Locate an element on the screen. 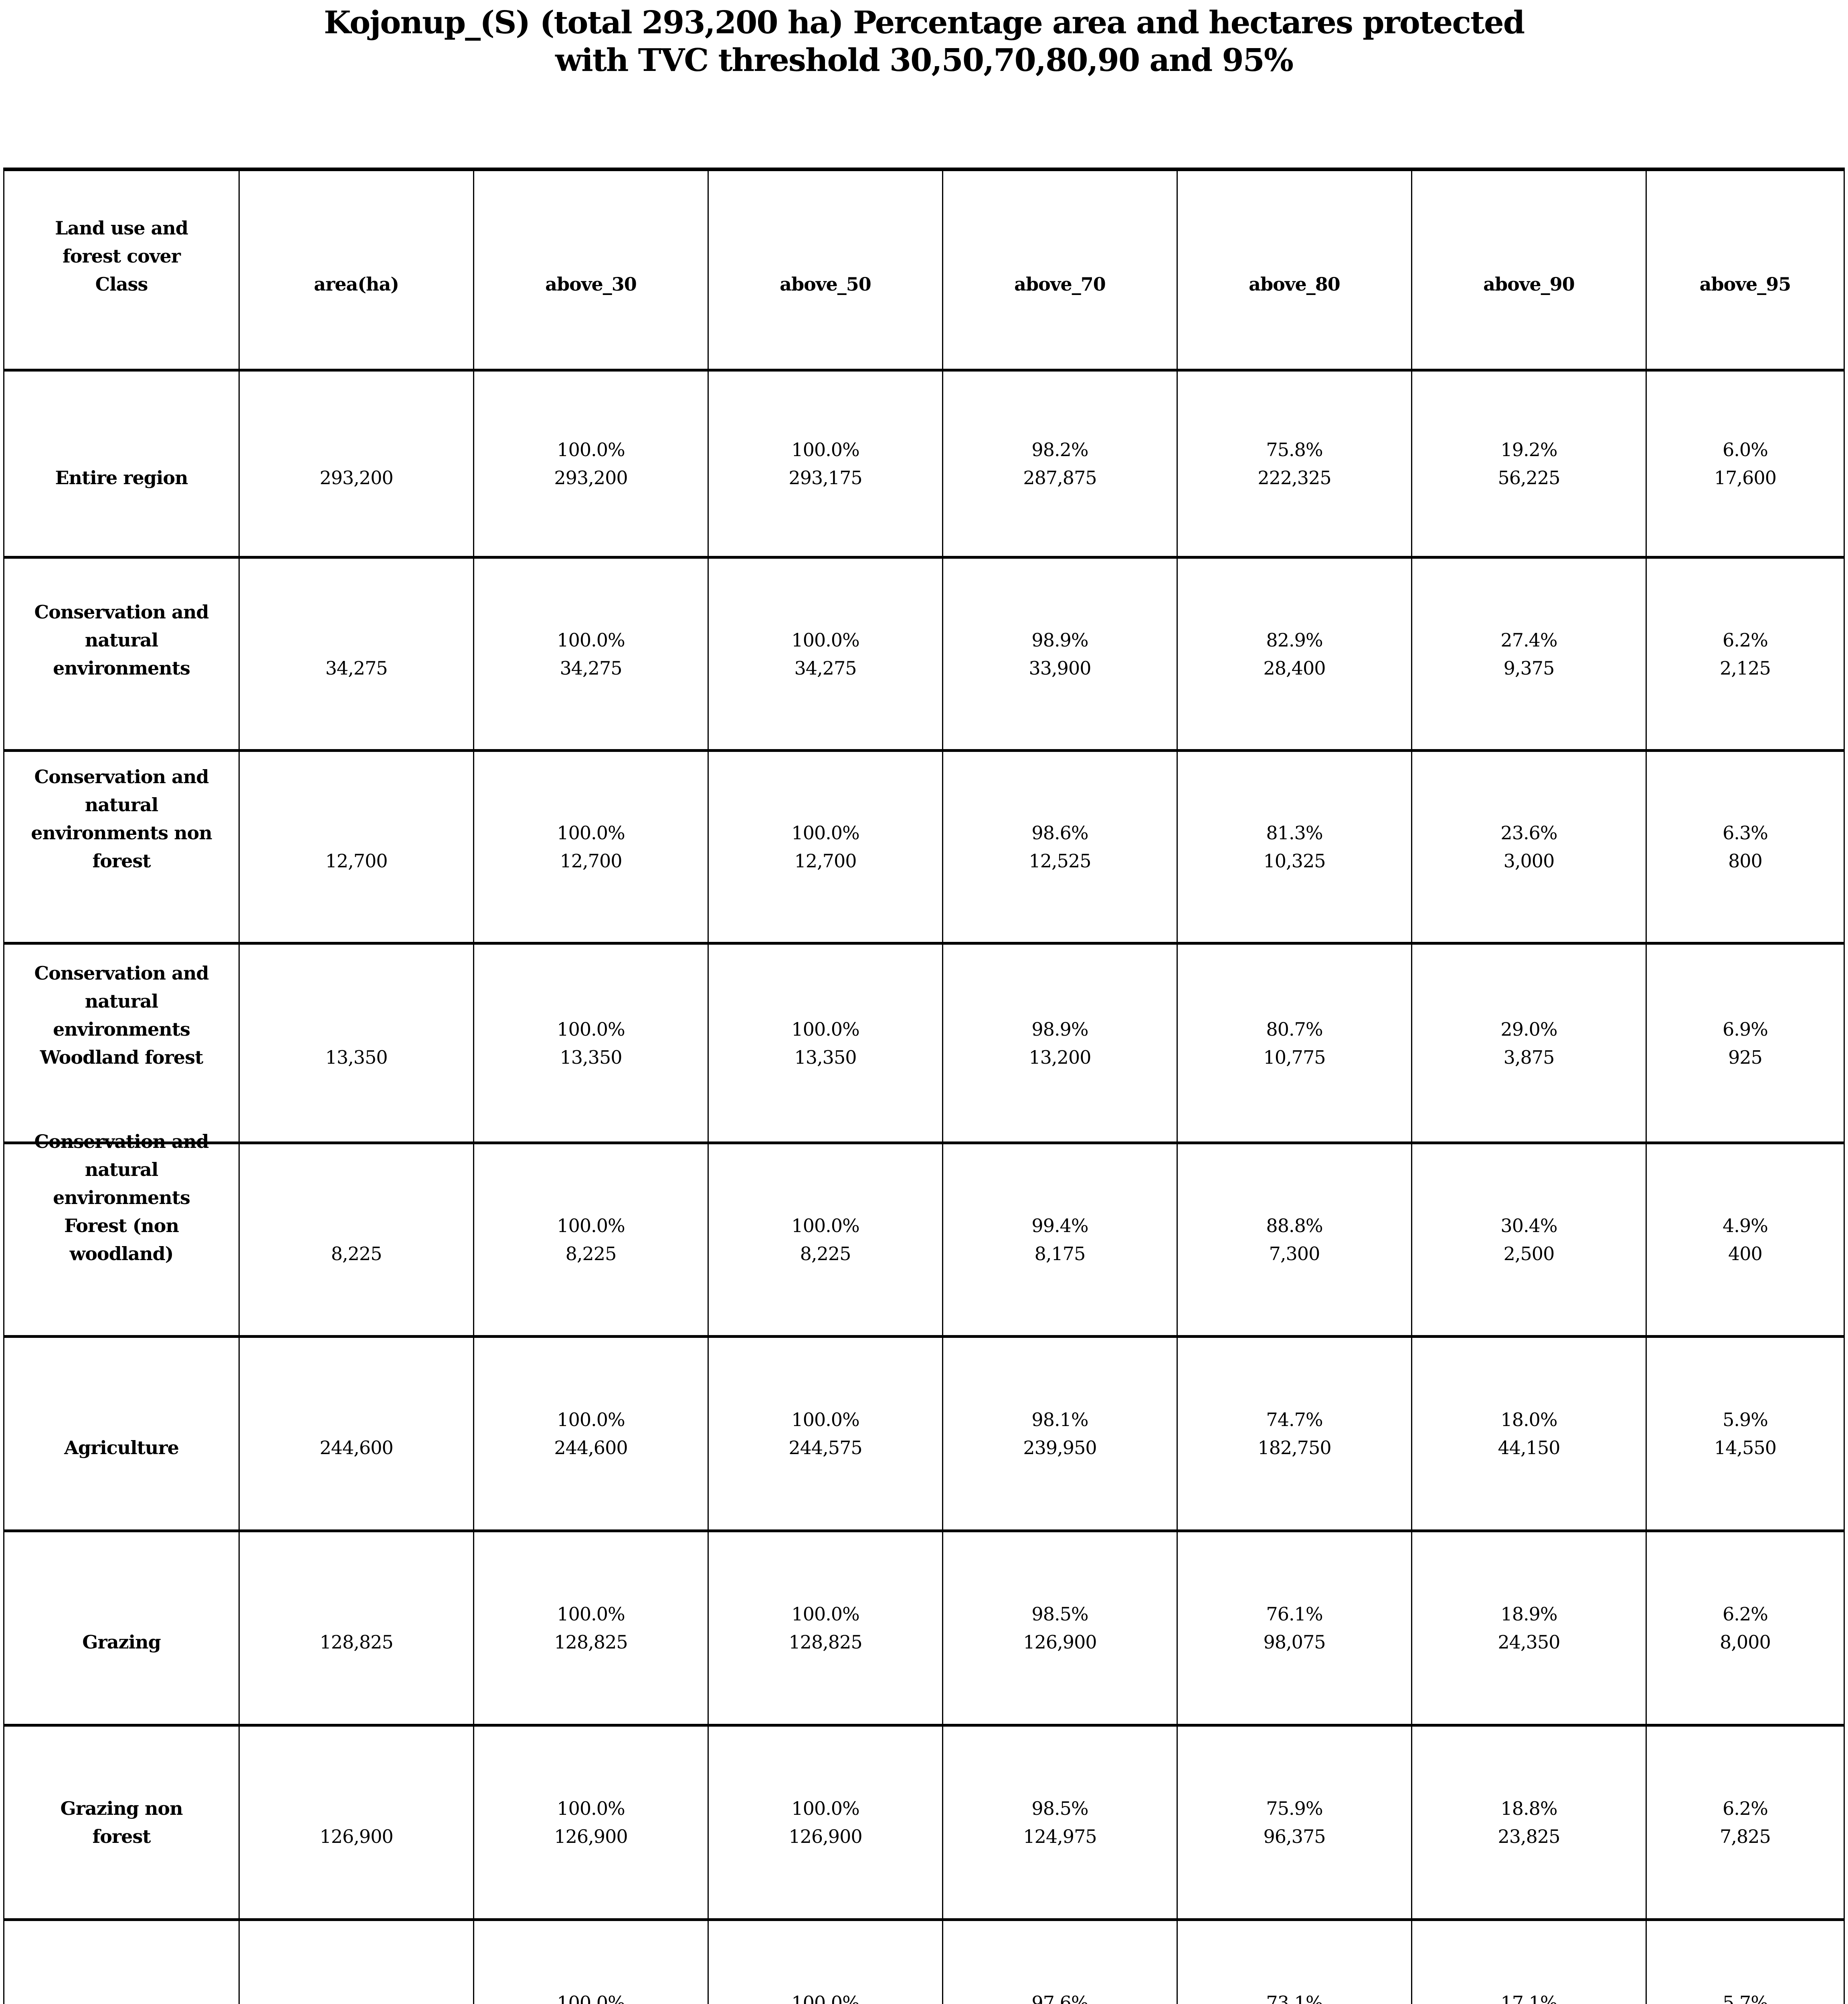 The image size is (1848, 2004). data-cell: 100.0% 8,225 is located at coordinates (591, 1239).